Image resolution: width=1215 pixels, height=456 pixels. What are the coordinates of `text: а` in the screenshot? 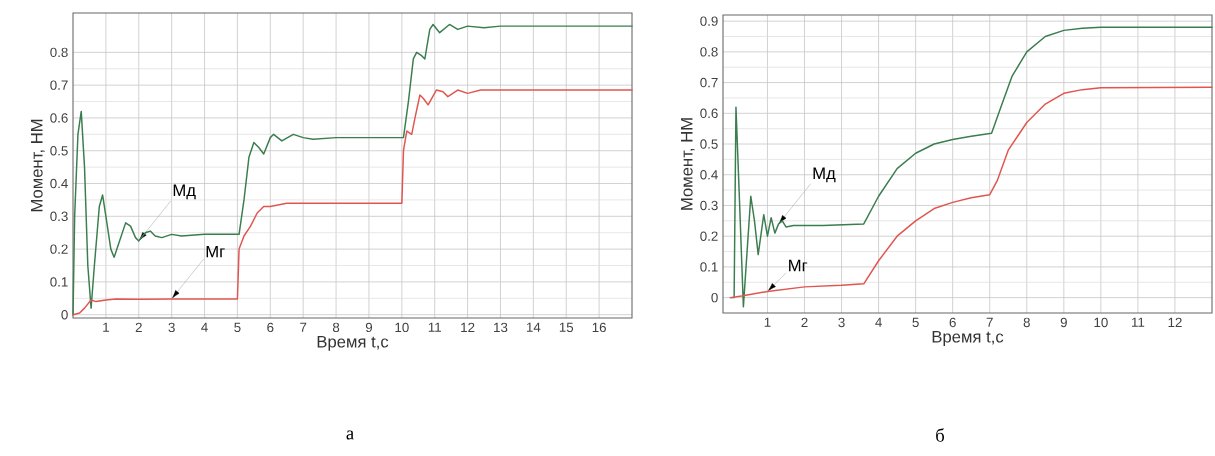 It's located at (350, 435).